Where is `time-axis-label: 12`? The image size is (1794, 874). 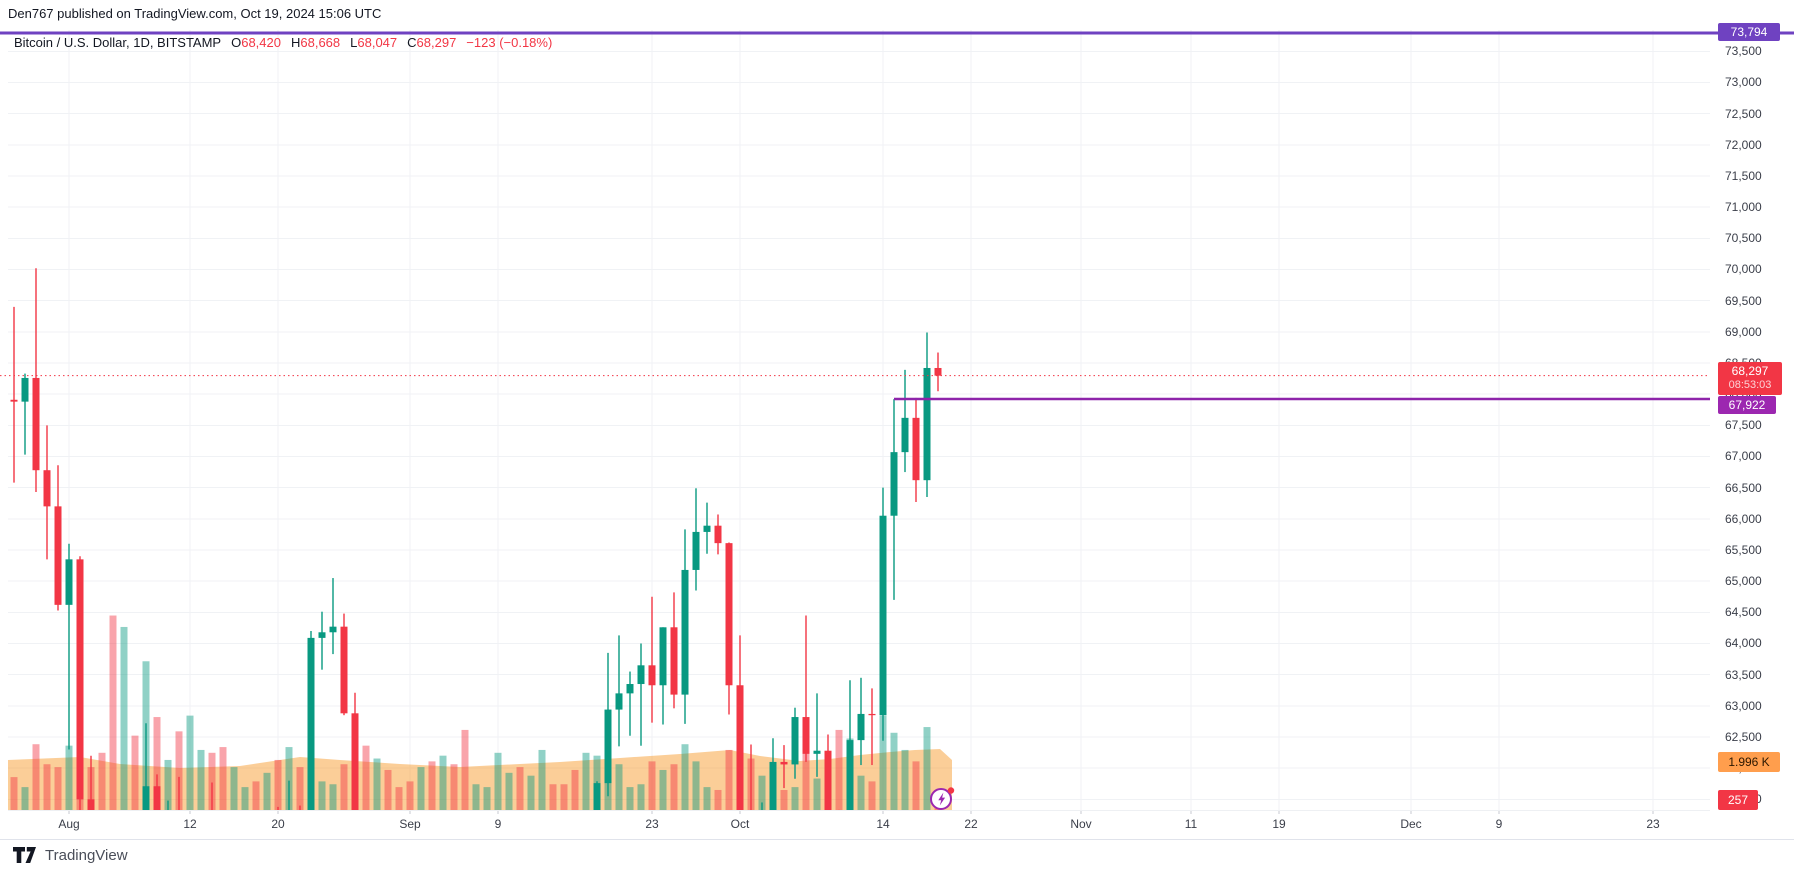
time-axis-label: 12 is located at coordinates (190, 824).